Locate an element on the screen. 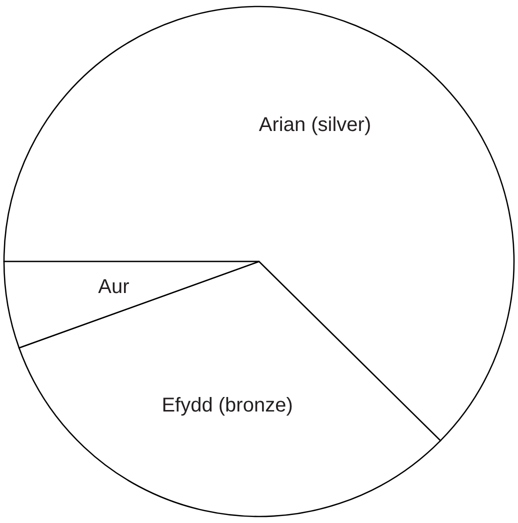 The image size is (518, 523). slice-label: Efydd (bronze) is located at coordinates (227, 405).